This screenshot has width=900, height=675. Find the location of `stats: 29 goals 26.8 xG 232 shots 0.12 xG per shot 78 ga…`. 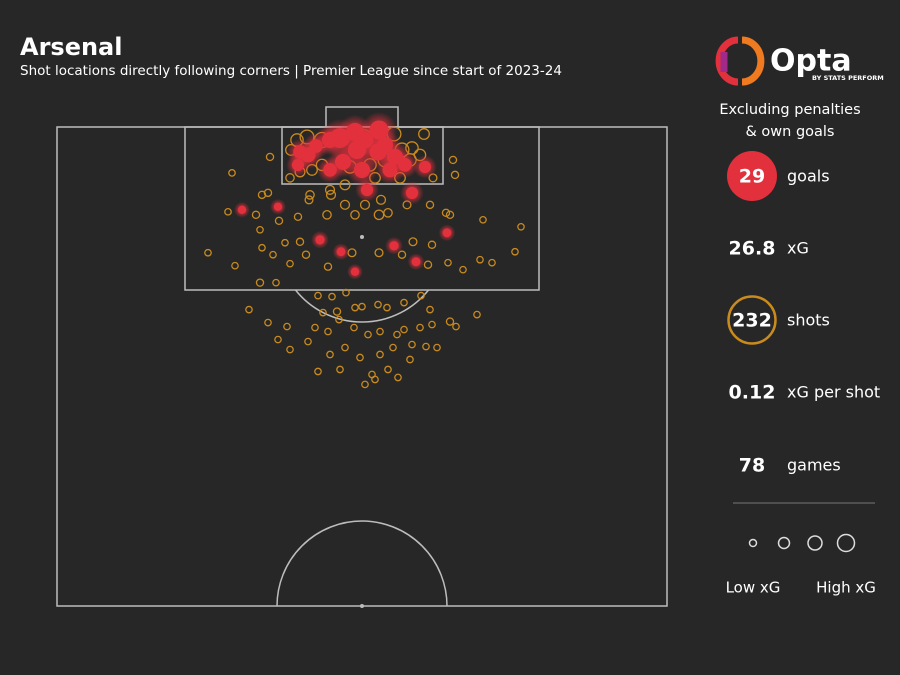

stats: 29 goals 26.8 xG 232 shots 0.12 xG per shot 78 ga… is located at coordinates (805, 321).